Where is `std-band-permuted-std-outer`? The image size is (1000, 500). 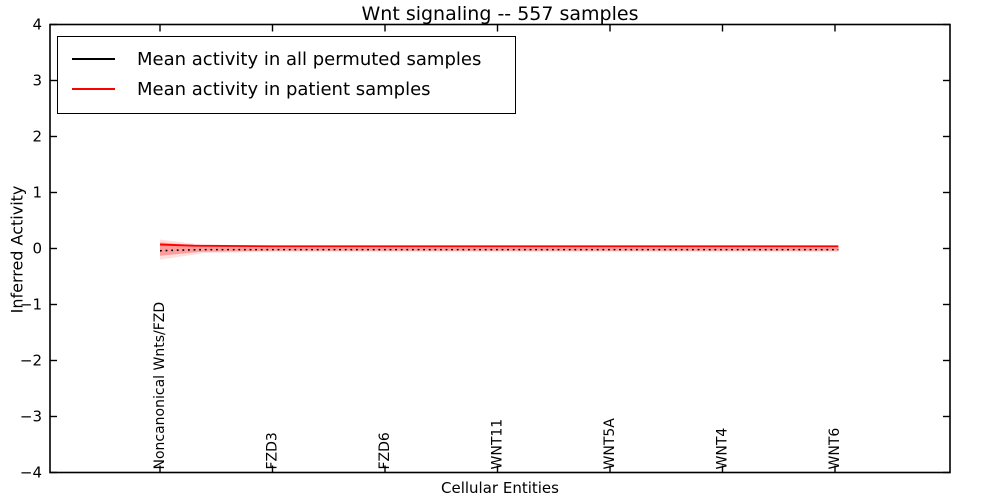 std-band-permuted-std-outer is located at coordinates (499, 249).